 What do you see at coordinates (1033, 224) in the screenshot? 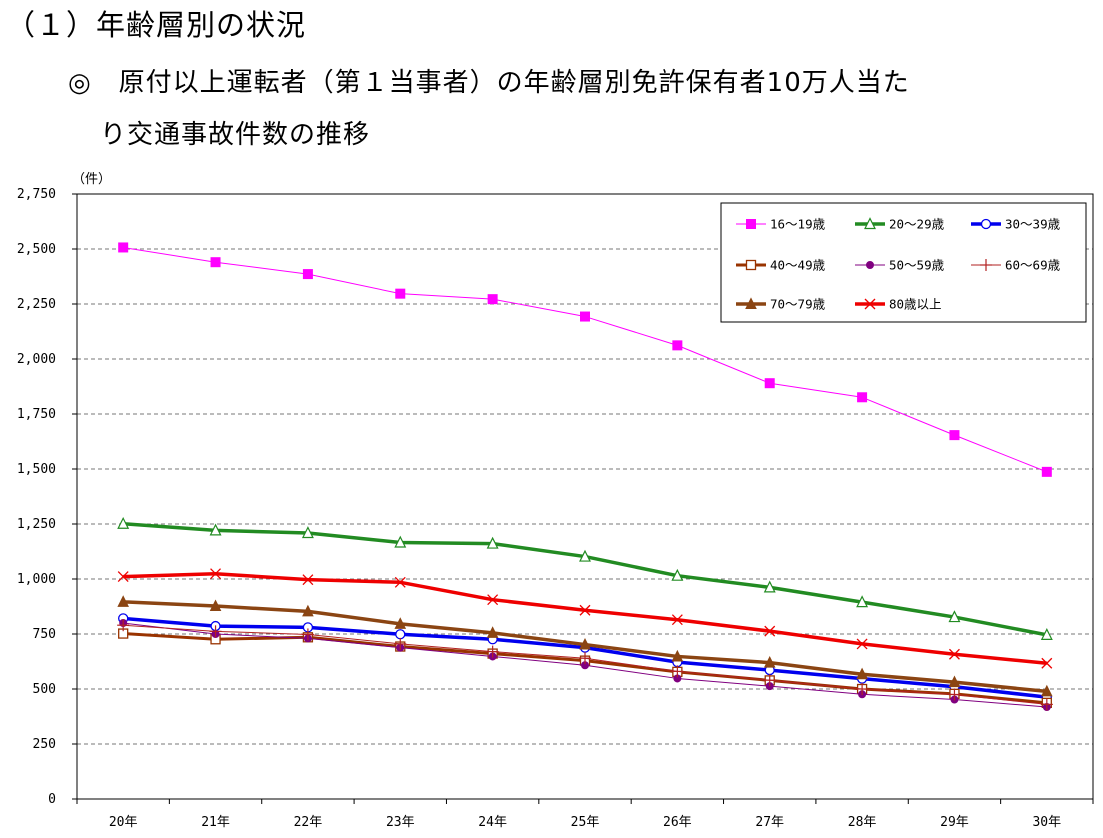
I see `legend-label: 30～39歳` at bounding box center [1033, 224].